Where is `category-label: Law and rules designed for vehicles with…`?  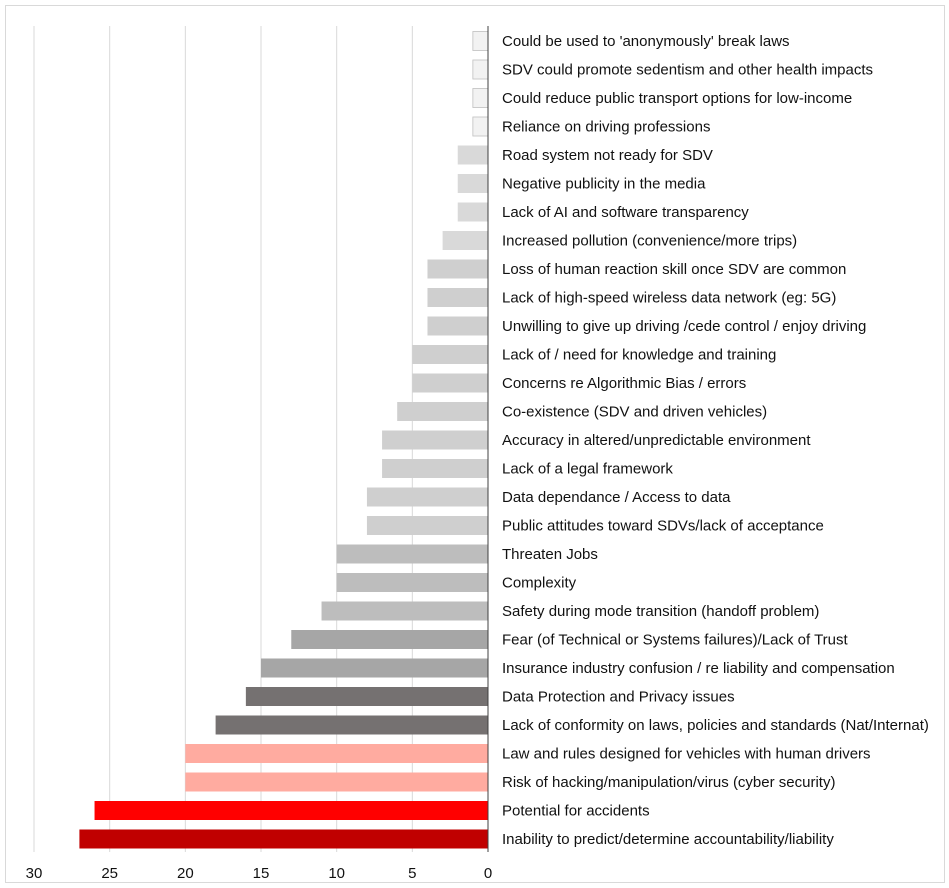
category-label: Law and rules designed for vehicles with… is located at coordinates (686, 754).